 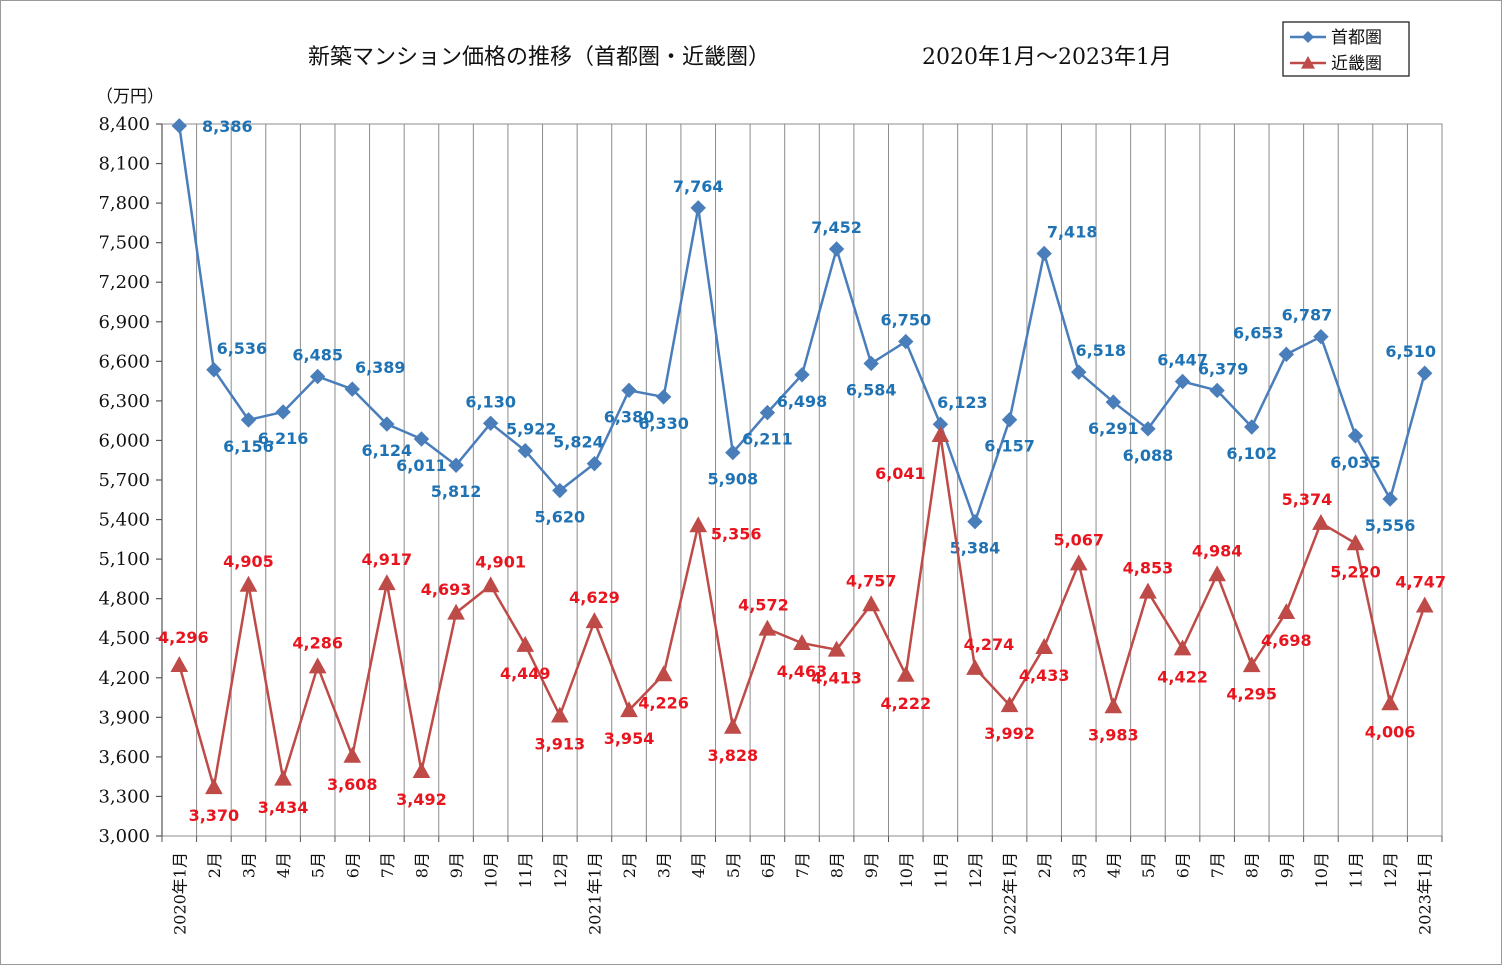 What do you see at coordinates (1148, 455) in the screenshot?
I see `data-label: 6,088` at bounding box center [1148, 455].